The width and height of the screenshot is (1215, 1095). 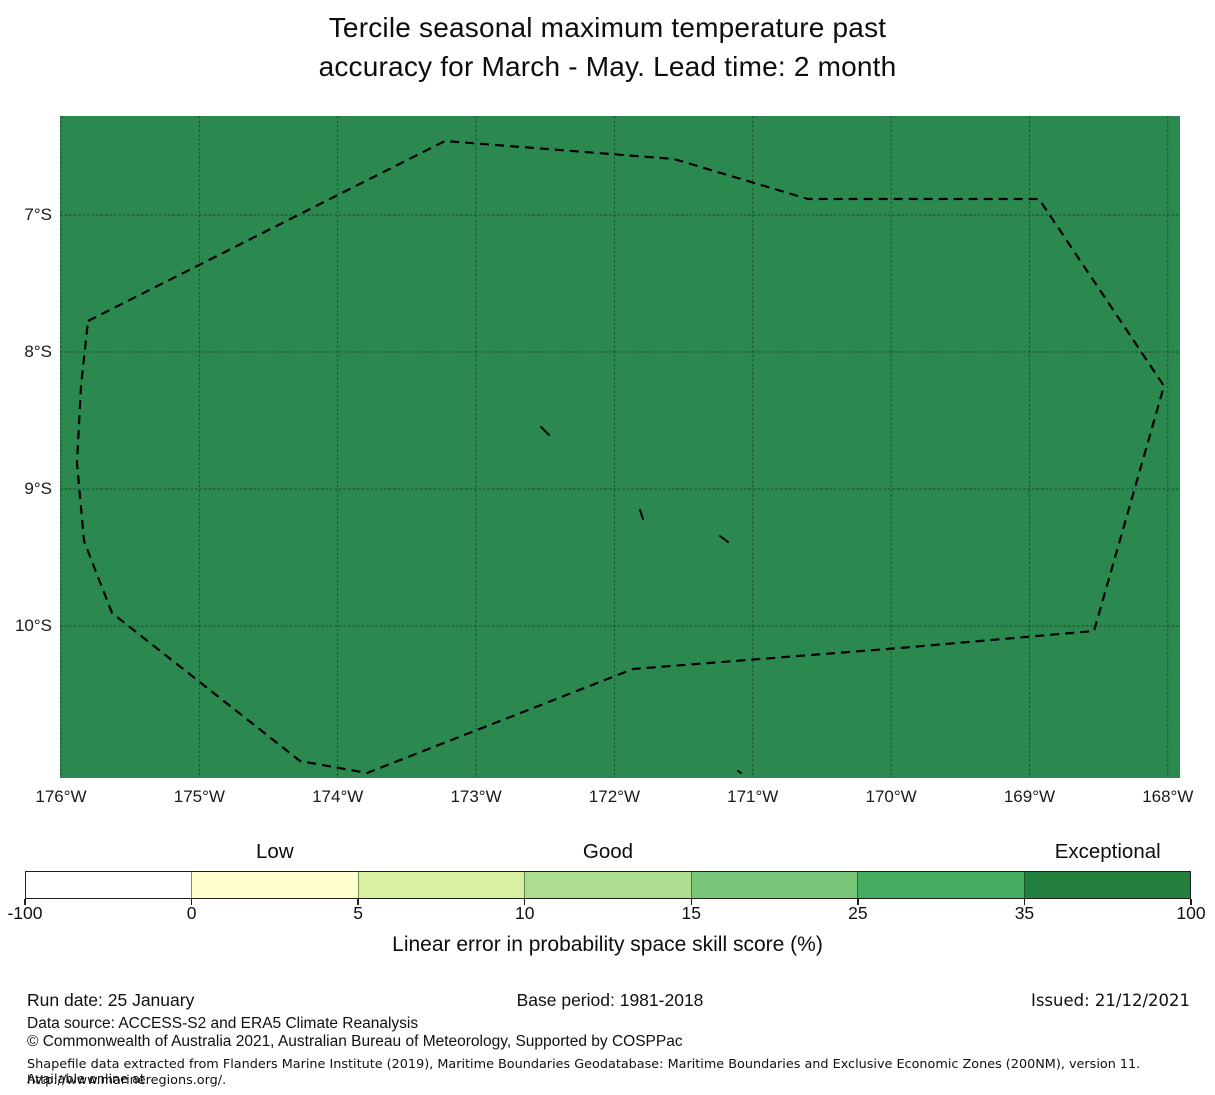 What do you see at coordinates (1024, 913) in the screenshot?
I see `colorbar-tick-label: 35` at bounding box center [1024, 913].